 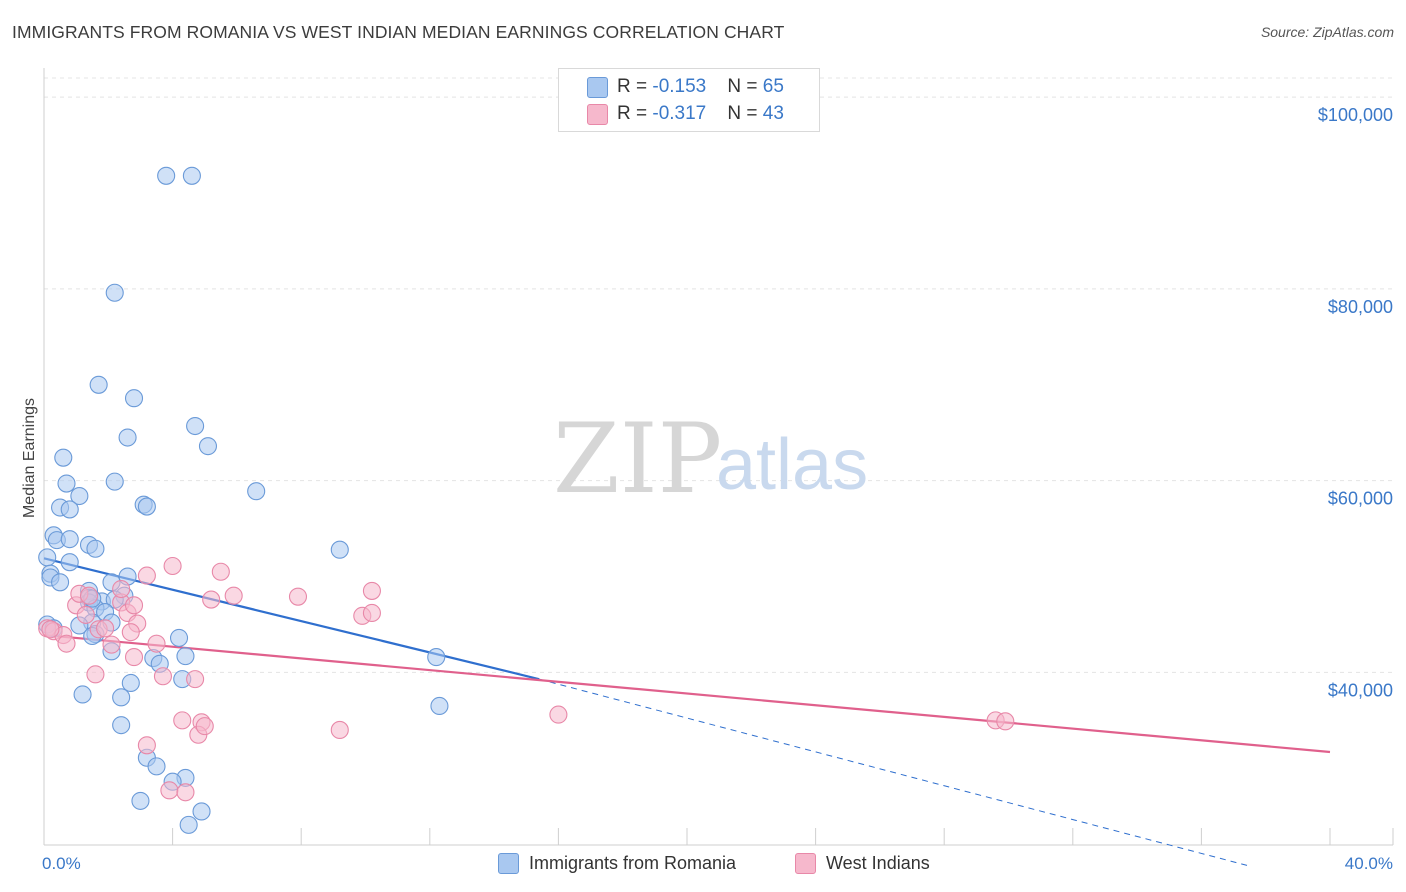 I want to click on bottom-legend-label-west-indians: West Indians, so click(x=878, y=863).